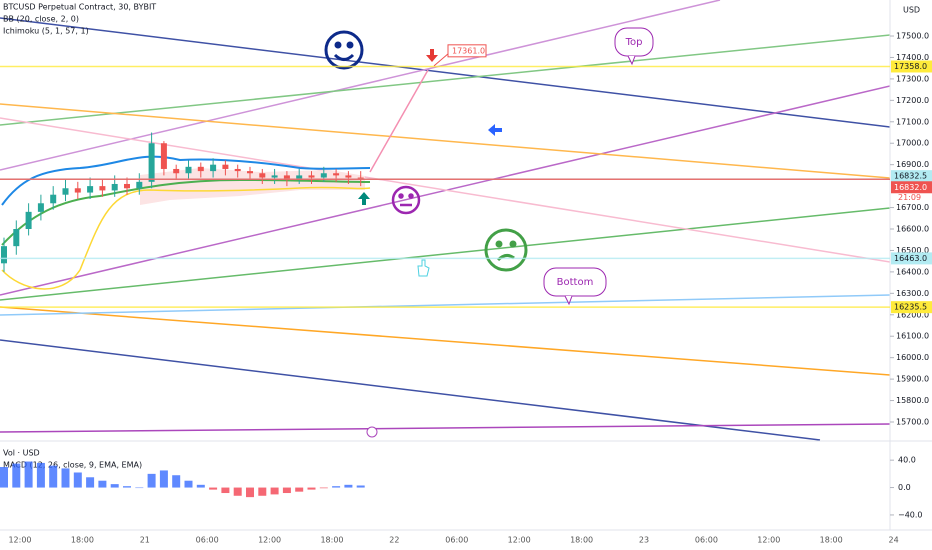 This screenshot has height=550, width=932. What do you see at coordinates (912, 100) in the screenshot?
I see `y-tick-label: 17200.0` at bounding box center [912, 100].